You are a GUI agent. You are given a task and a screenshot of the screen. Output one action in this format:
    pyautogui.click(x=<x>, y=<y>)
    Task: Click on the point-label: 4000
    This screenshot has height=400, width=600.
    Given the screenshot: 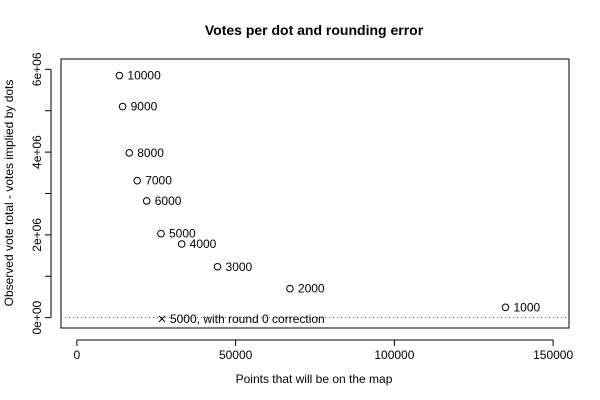 What is the action you would take?
    pyautogui.click(x=203, y=244)
    